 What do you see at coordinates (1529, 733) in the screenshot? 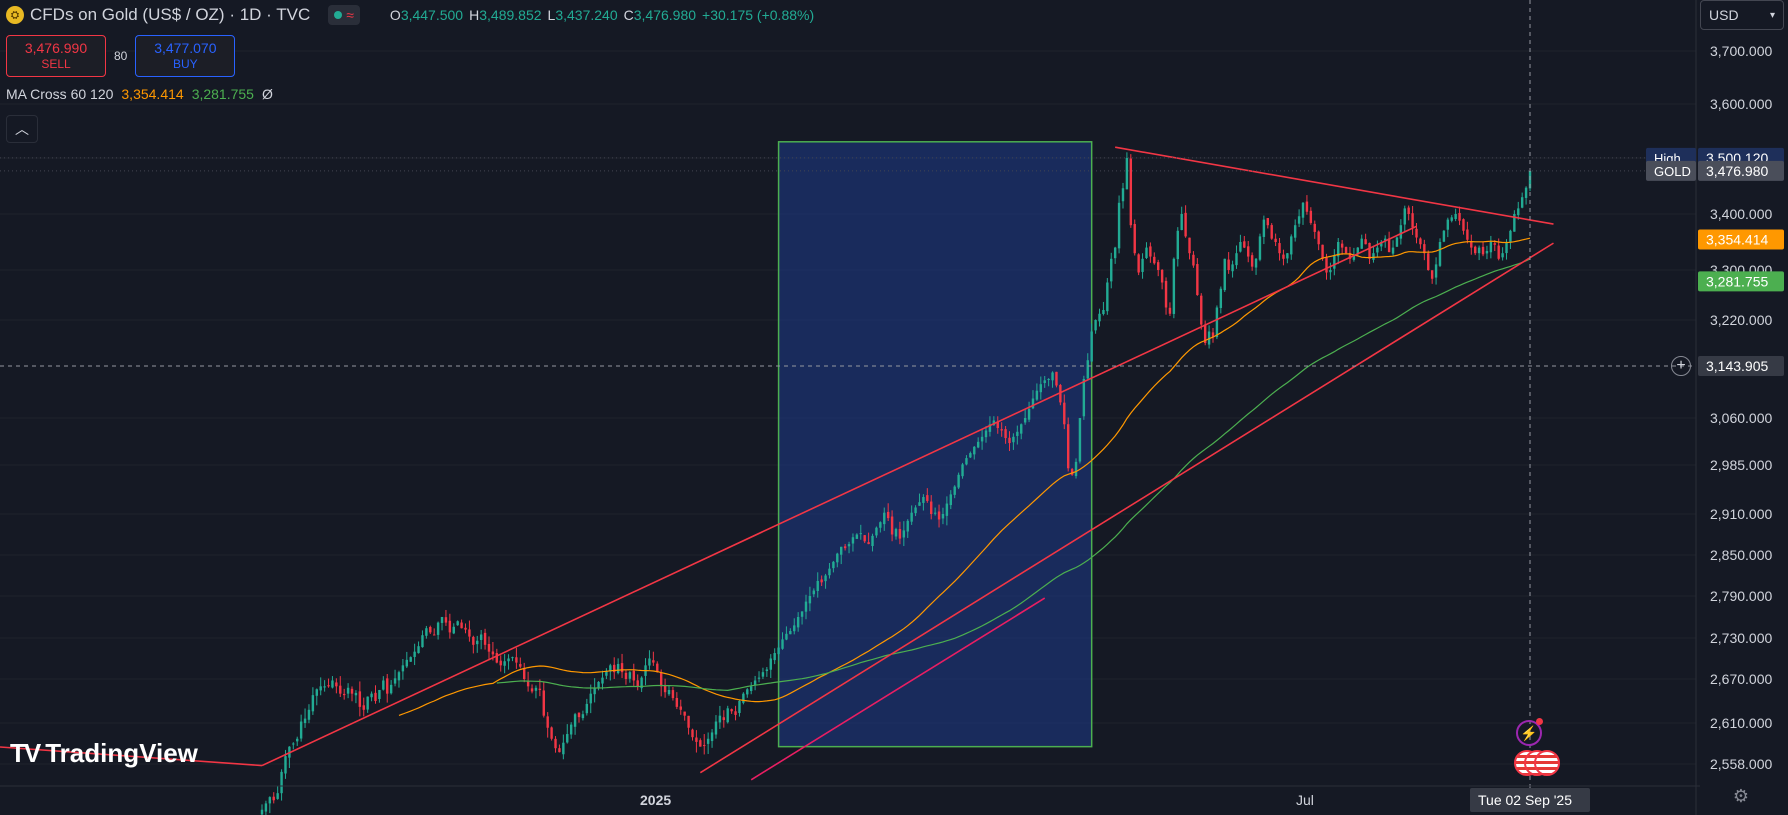
I see `lightning-event-icon: ⚡` at bounding box center [1529, 733].